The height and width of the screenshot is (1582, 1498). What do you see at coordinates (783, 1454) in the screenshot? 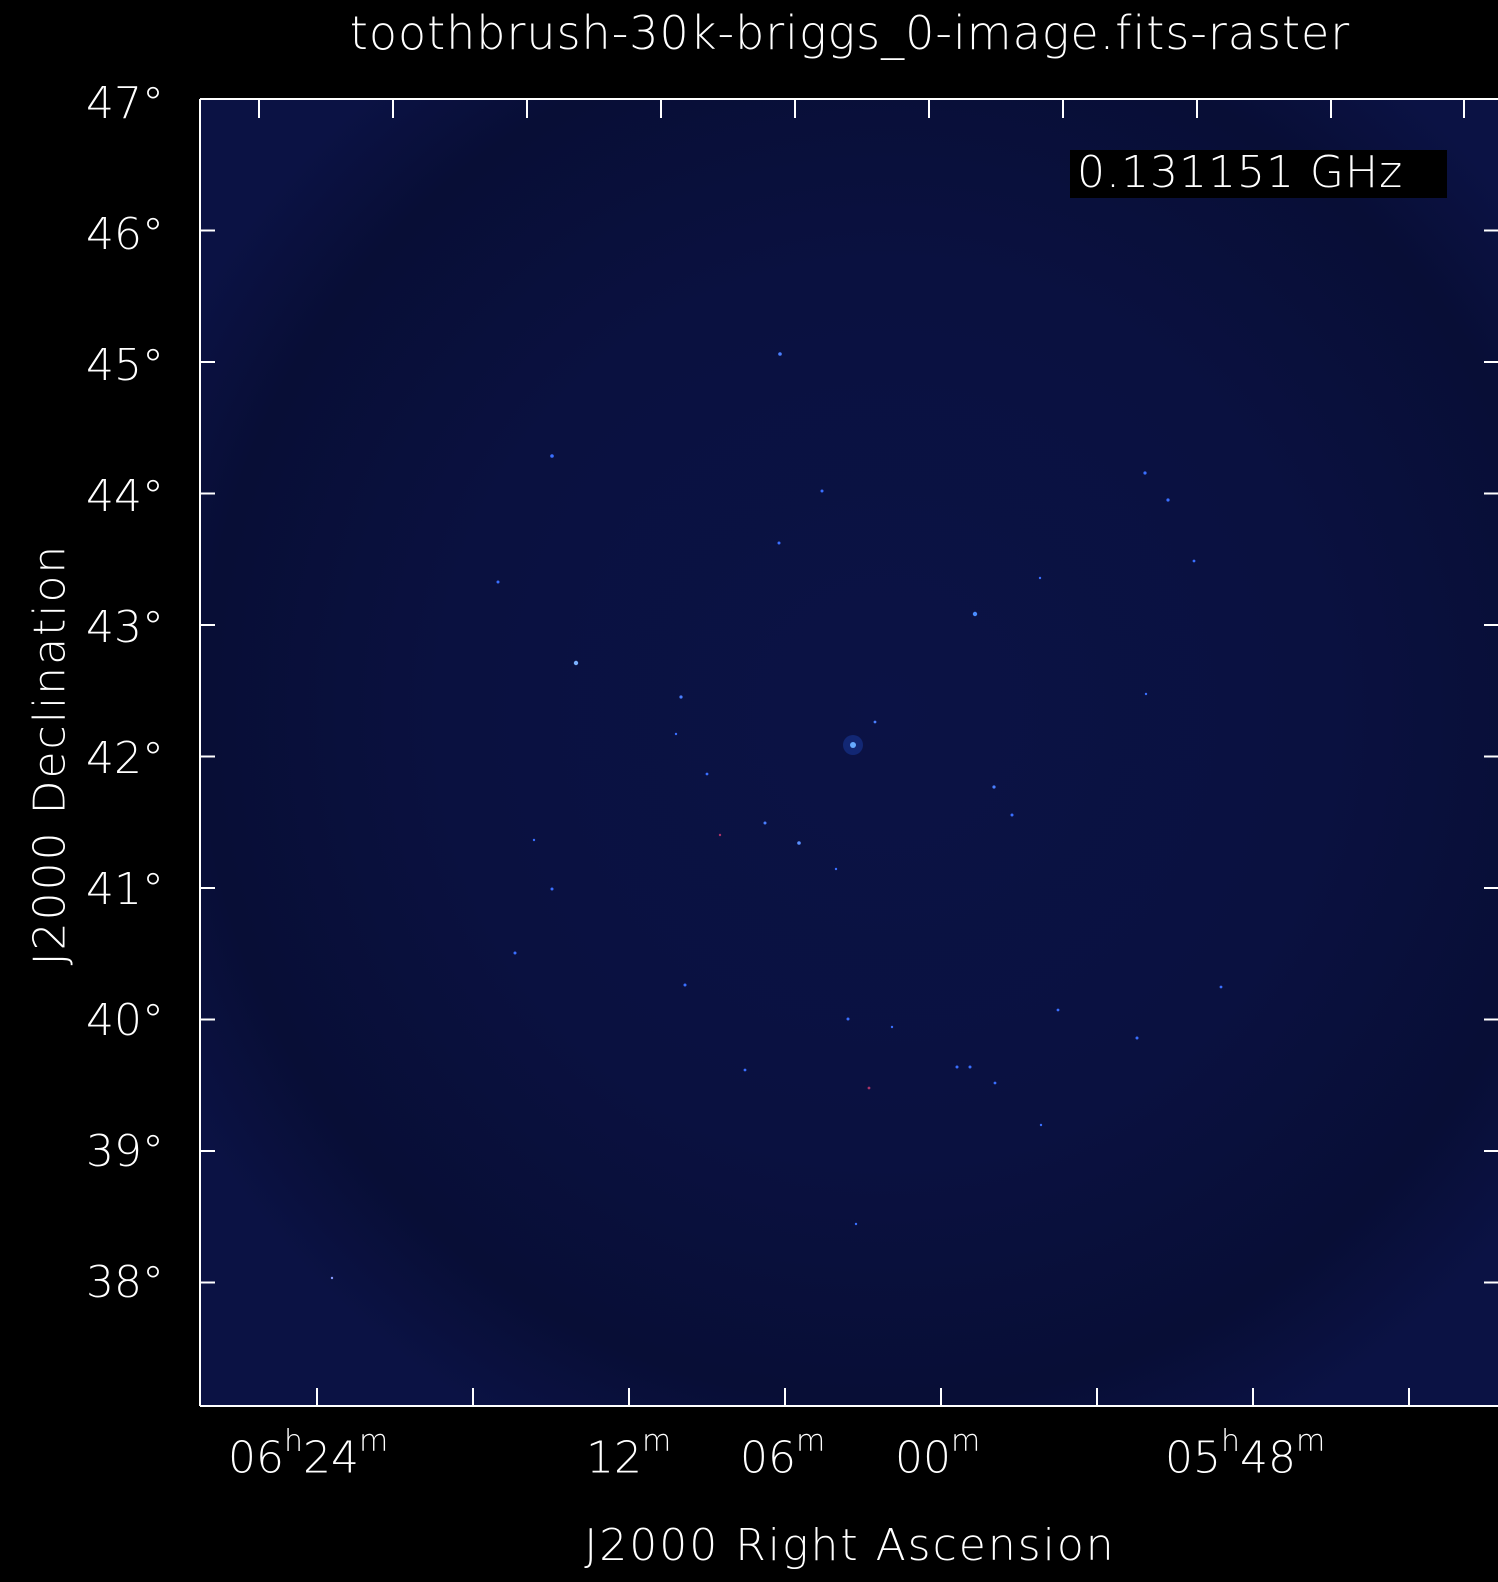
I see `x-tick-label: 06m` at bounding box center [783, 1454].